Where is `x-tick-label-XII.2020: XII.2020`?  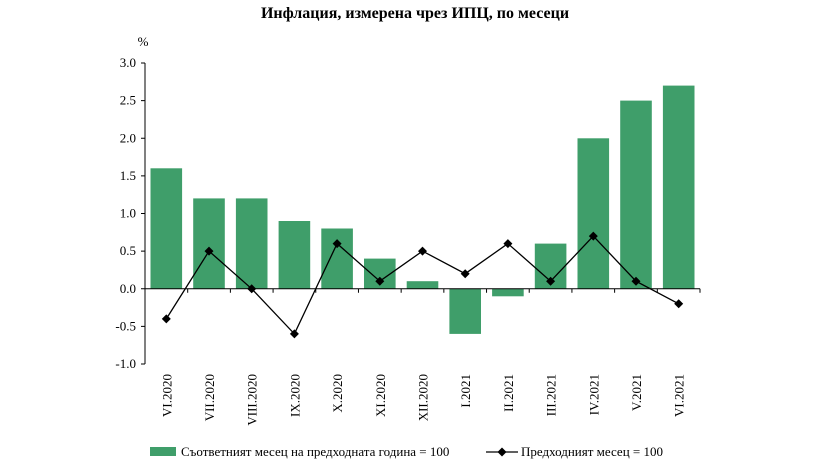
x-tick-label-XII.2020: XII.2020 is located at coordinates (423, 397).